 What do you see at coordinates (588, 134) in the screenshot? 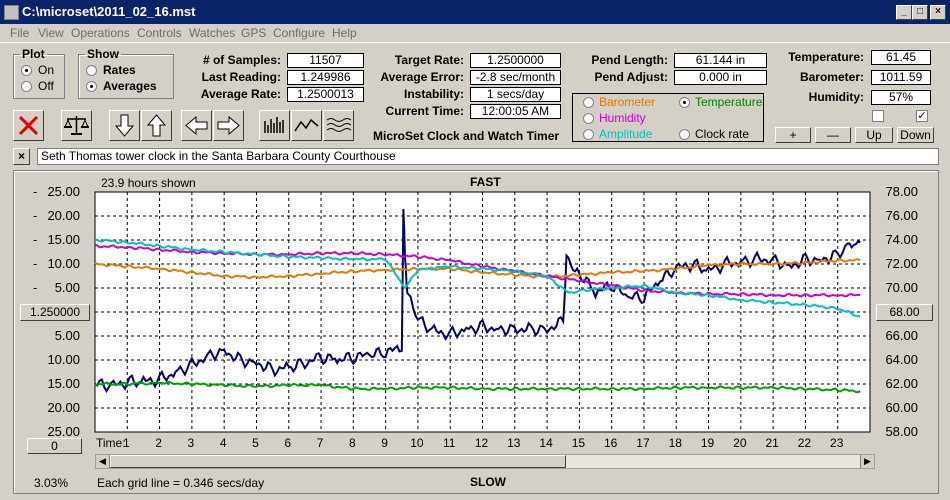
I see `amplitude-radio` at bounding box center [588, 134].